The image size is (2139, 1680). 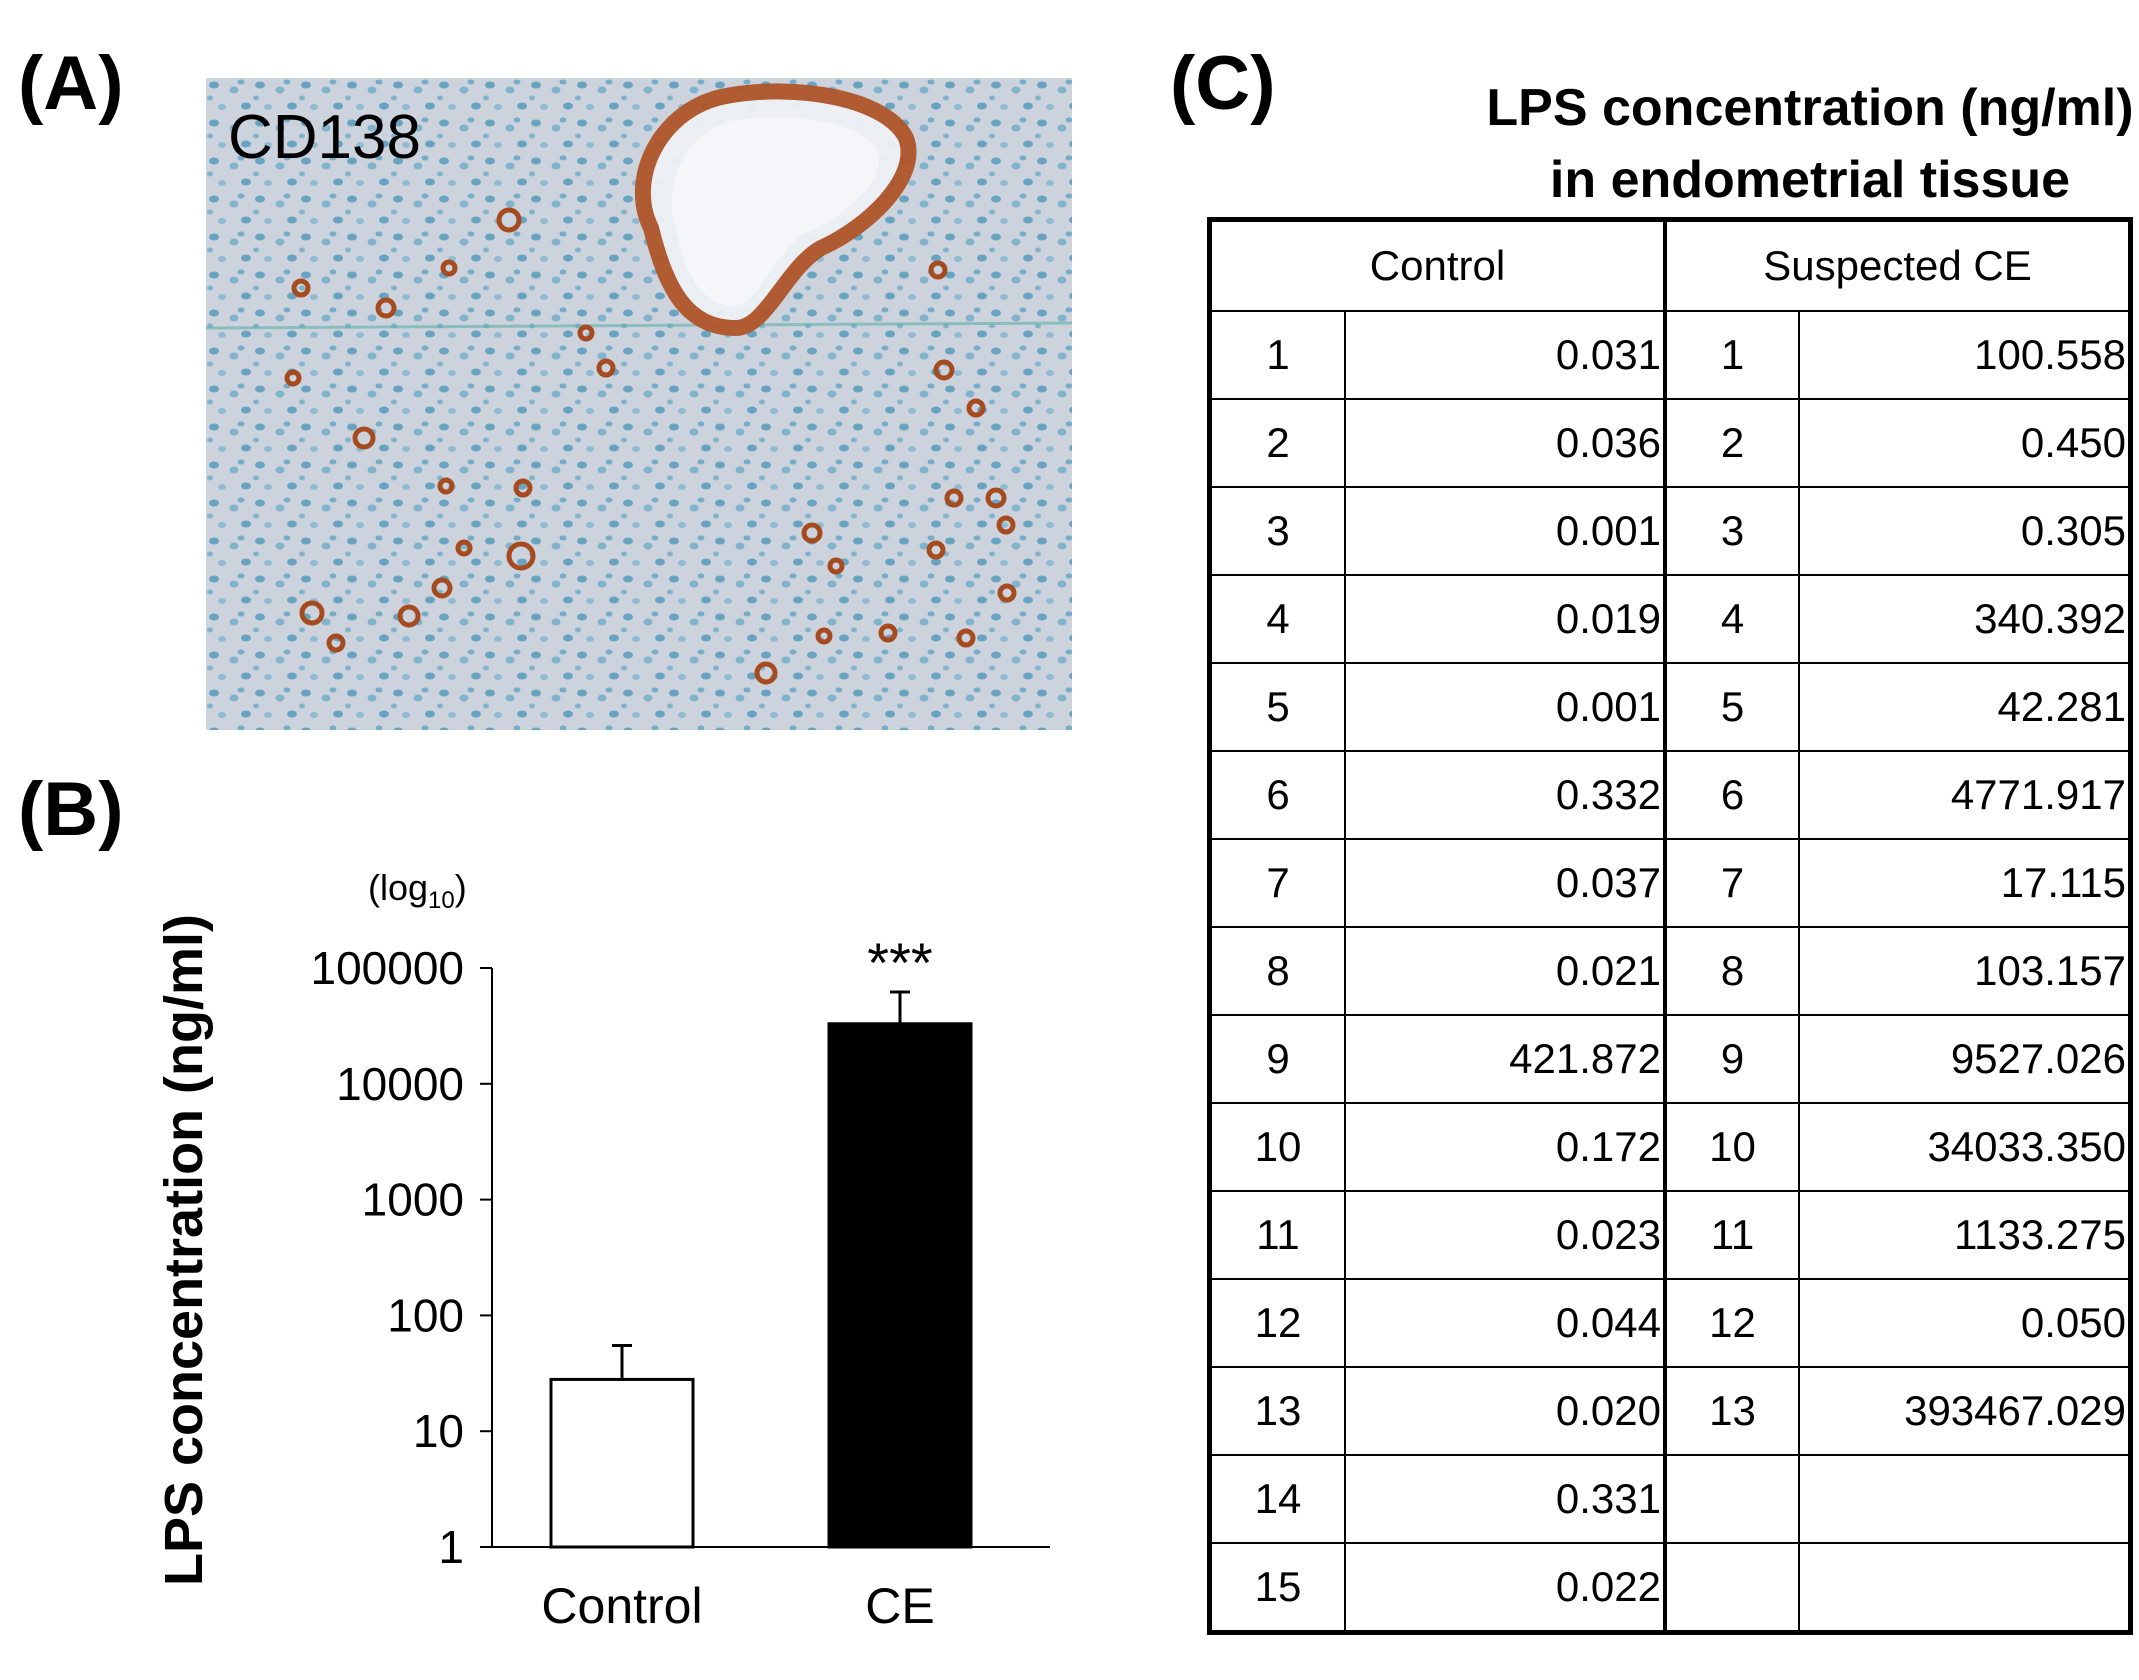 I want to click on suspected-value-cell: 17.115, so click(x=1964, y=883).